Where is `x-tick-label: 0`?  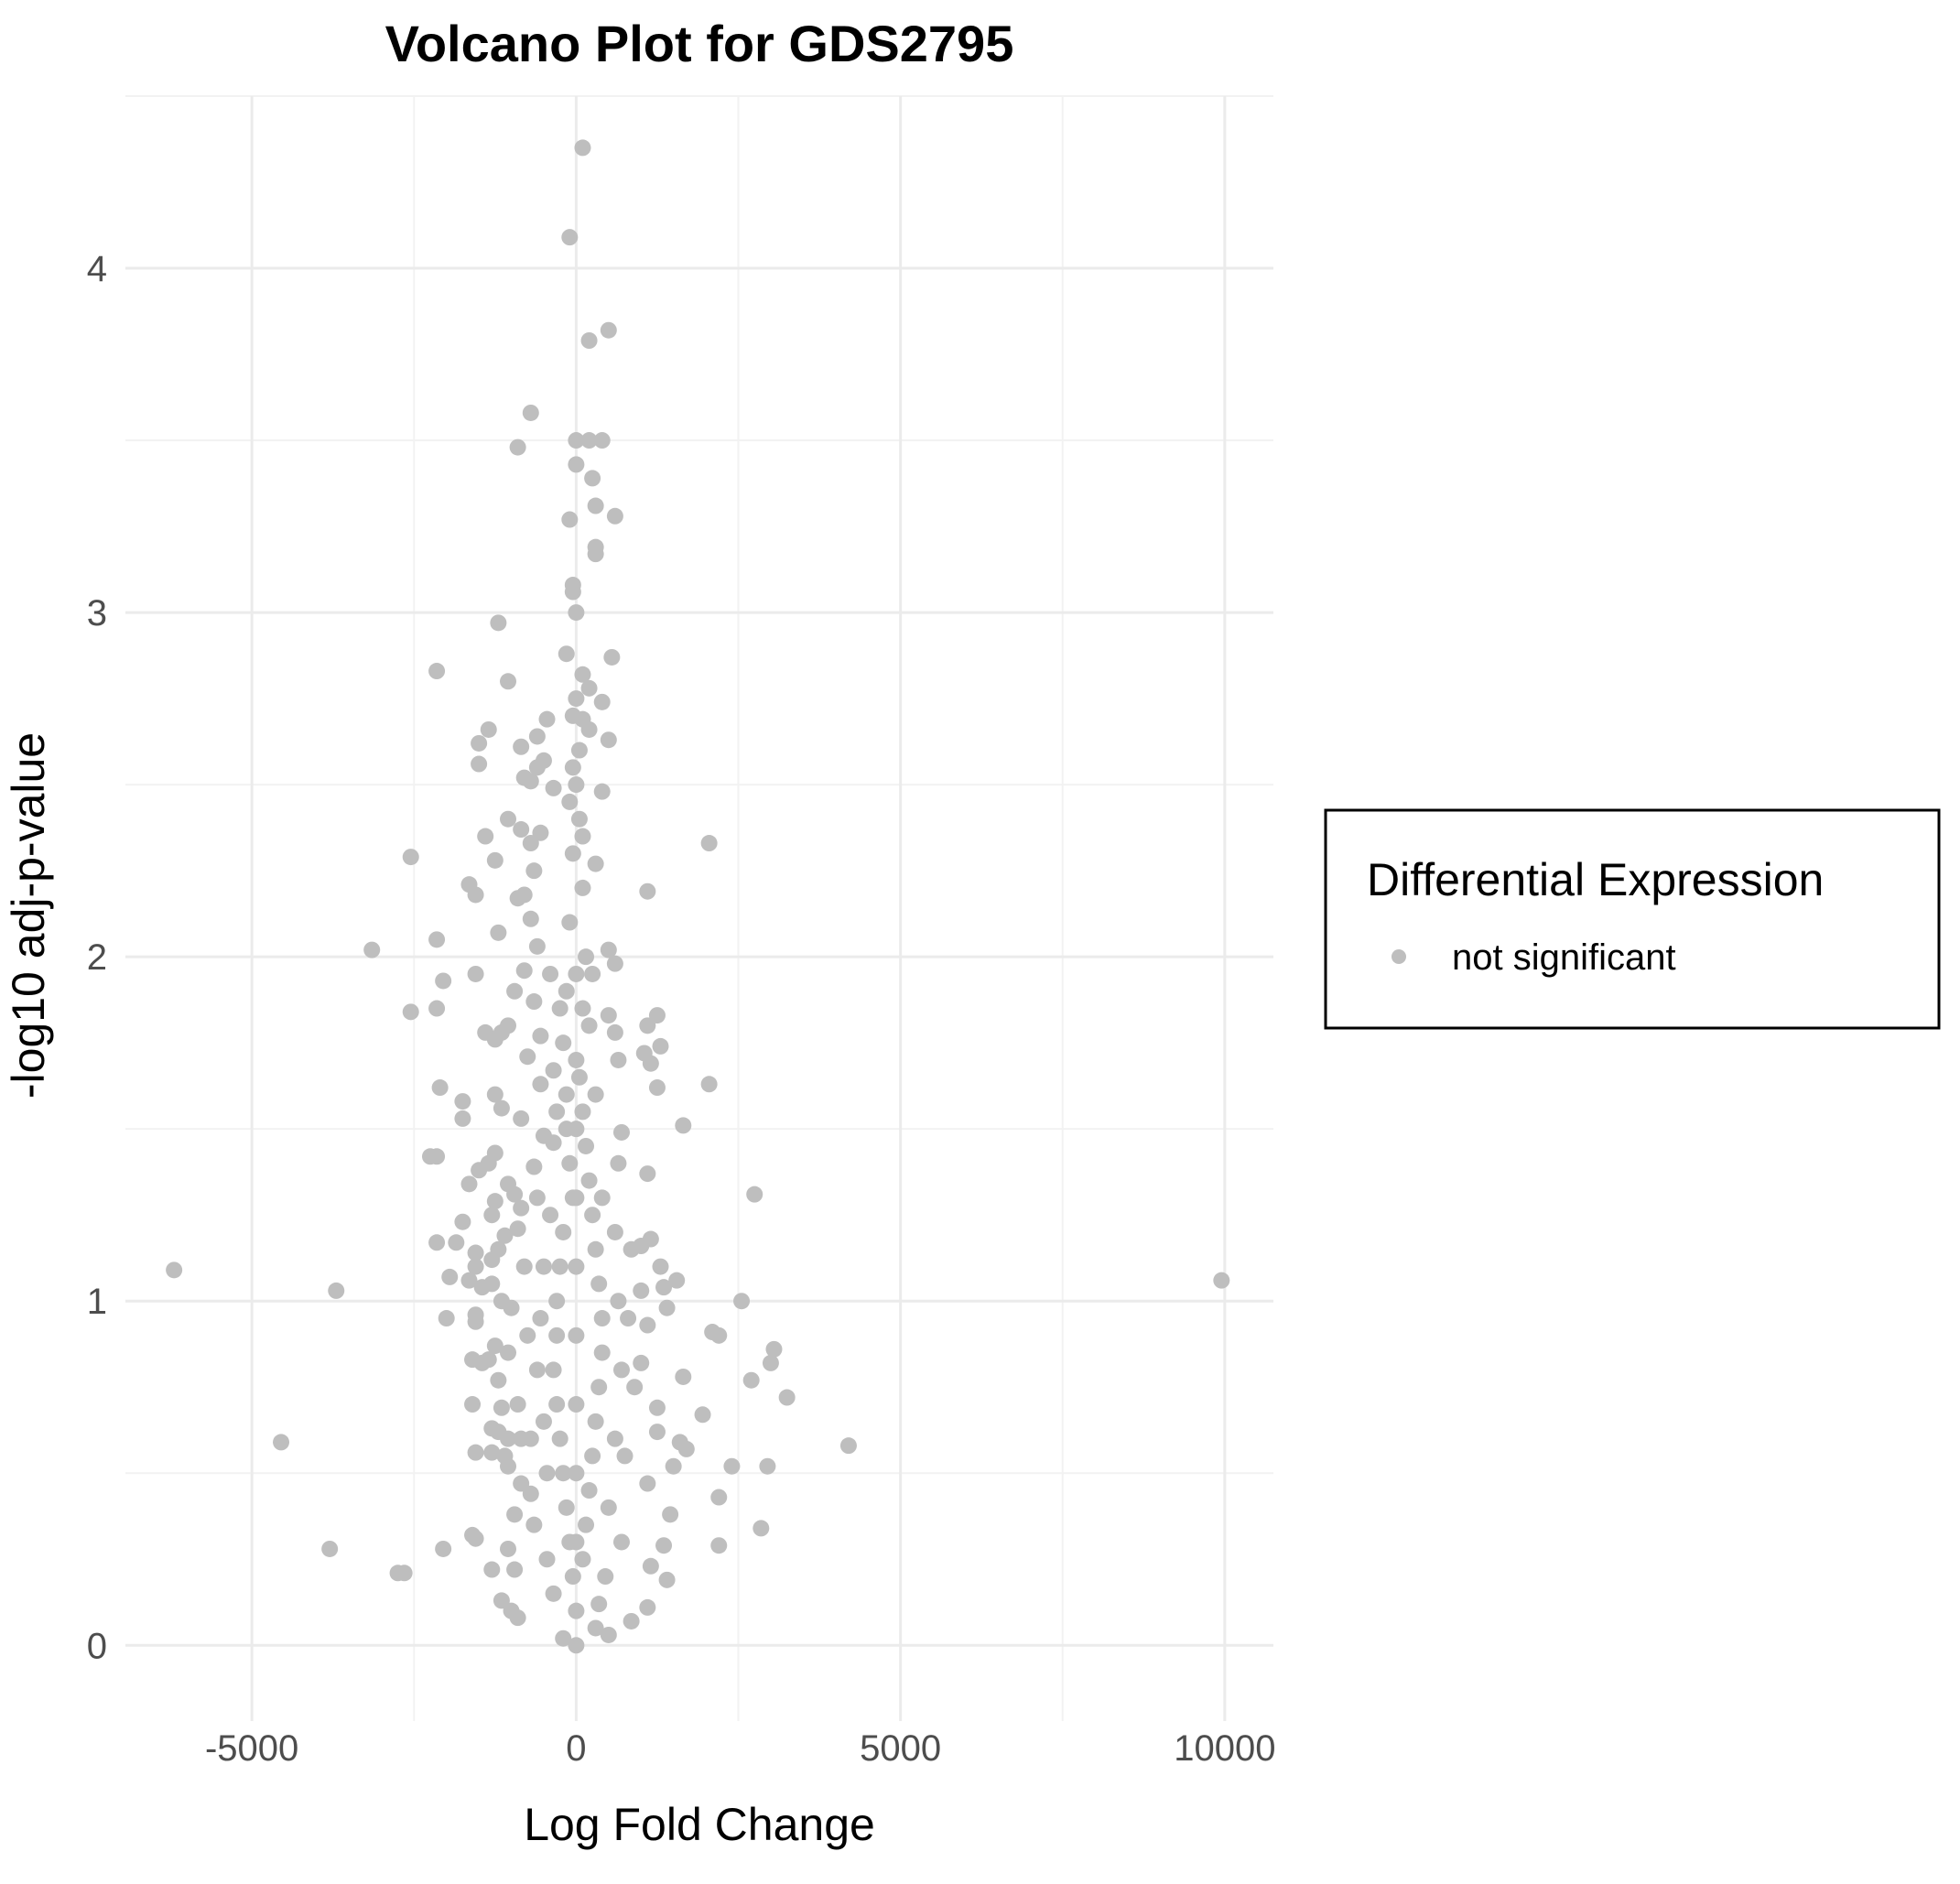
x-tick-label: 0 is located at coordinates (576, 1749).